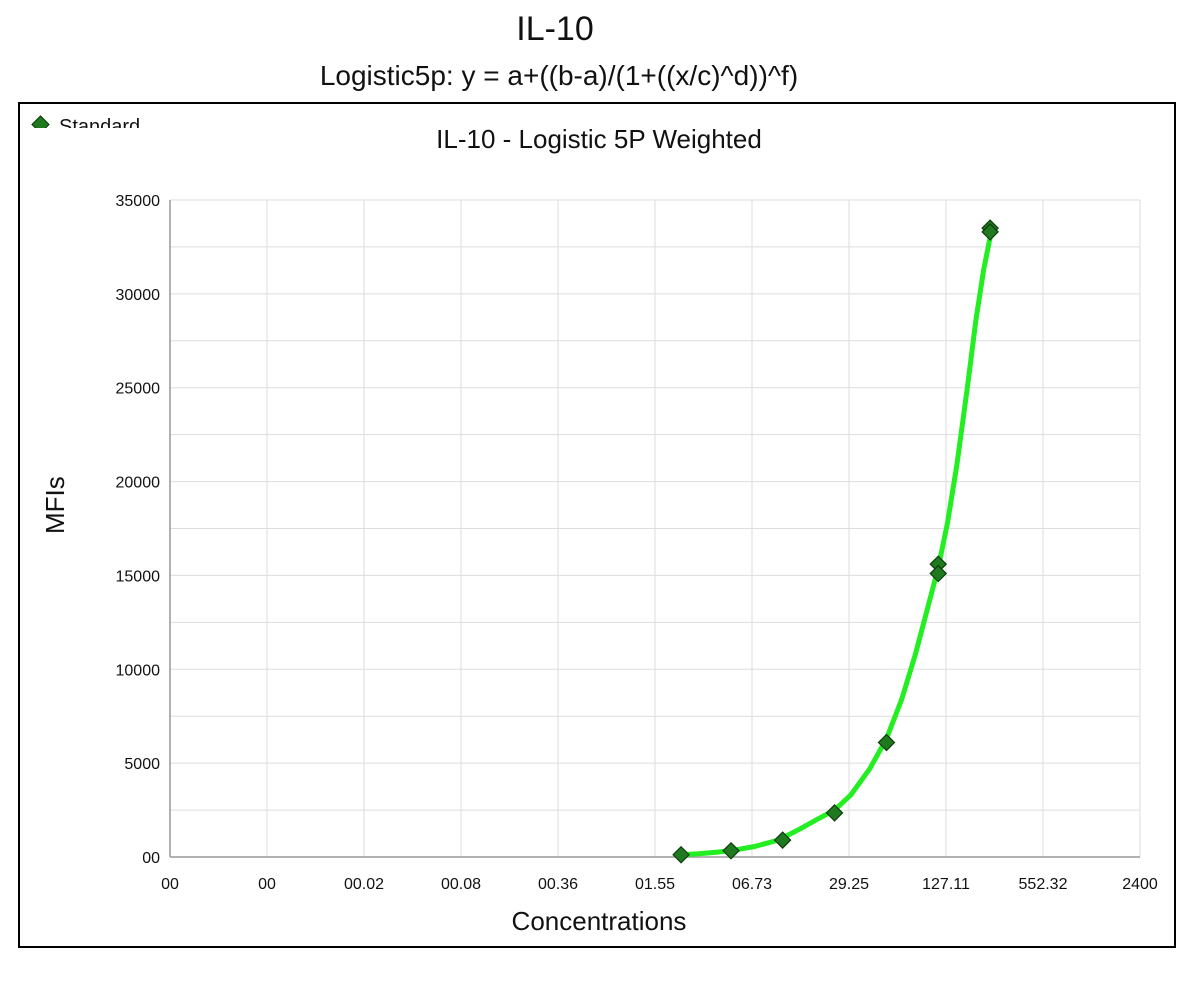 This screenshot has width=1200, height=984. What do you see at coordinates (849, 884) in the screenshot?
I see `x-tick-label: 29.25` at bounding box center [849, 884].